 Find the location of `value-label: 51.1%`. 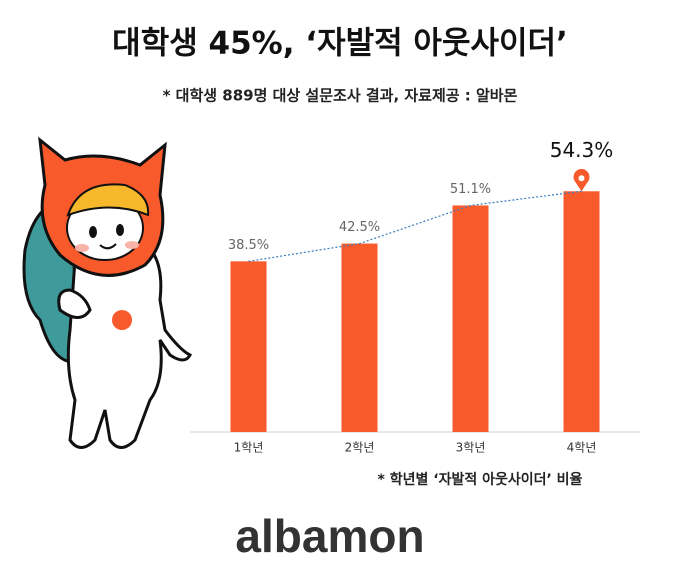

value-label: 51.1% is located at coordinates (470, 189).